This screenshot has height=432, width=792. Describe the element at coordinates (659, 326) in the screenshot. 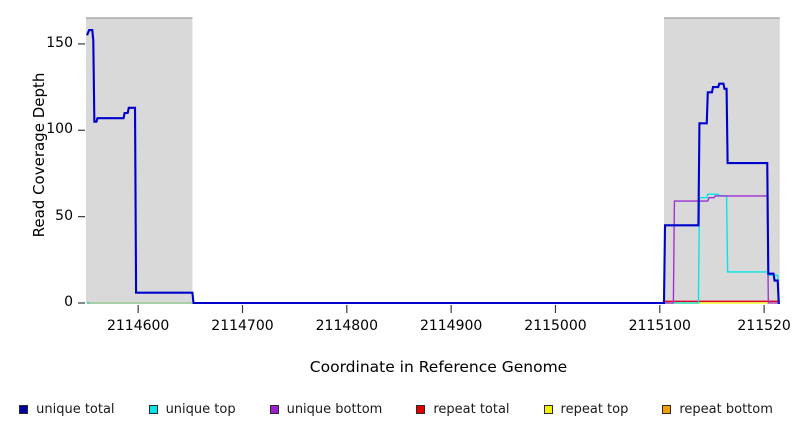

I see `x-tick-label-5: 2115100` at that location.